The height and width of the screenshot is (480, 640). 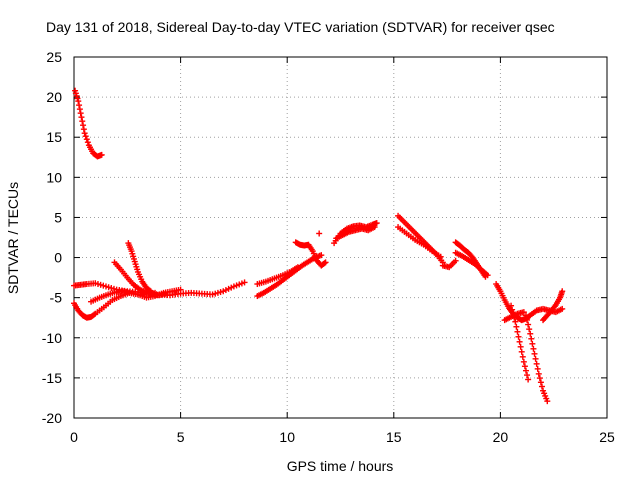 I want to click on series-arc-j, so click(x=319, y=233).